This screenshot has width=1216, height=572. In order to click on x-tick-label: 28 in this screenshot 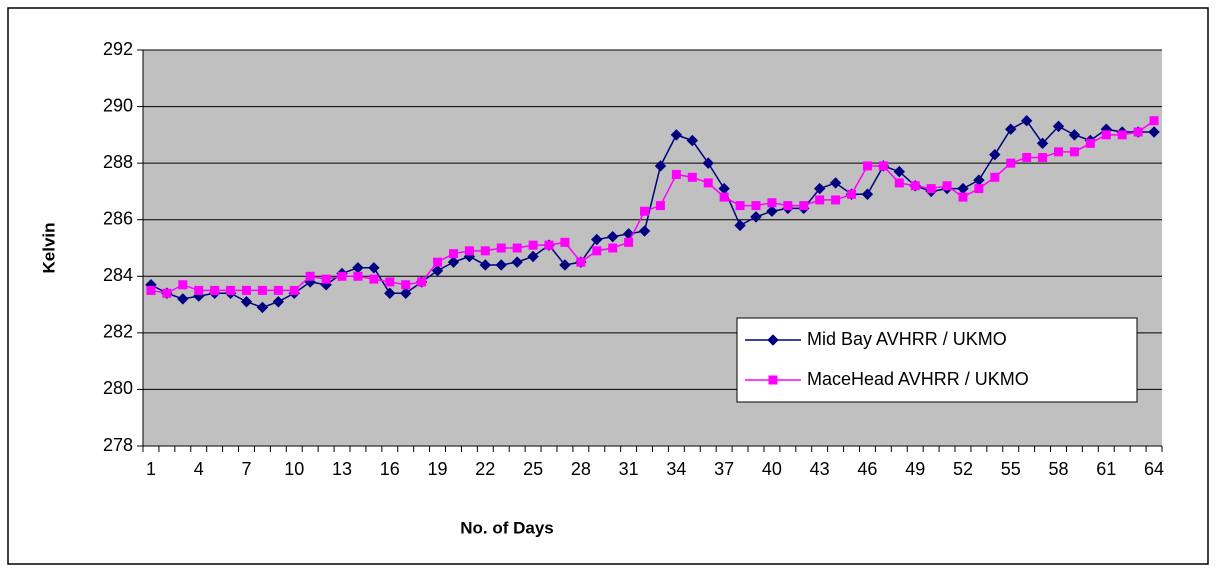, I will do `click(581, 469)`.